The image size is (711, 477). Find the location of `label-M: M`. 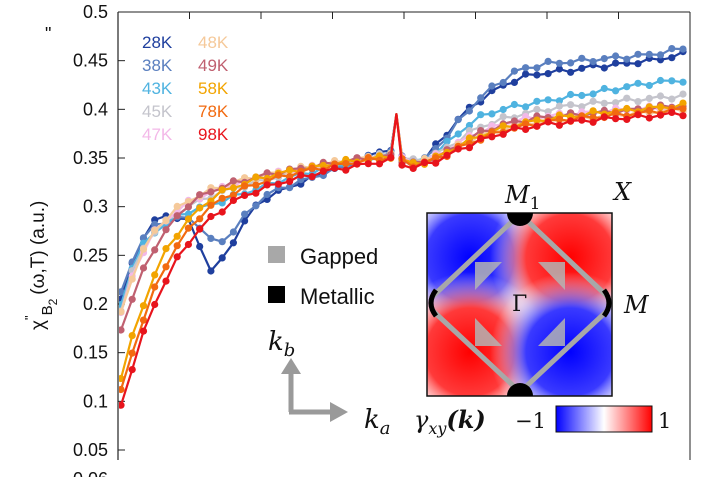

label-M: M is located at coordinates (636, 305).